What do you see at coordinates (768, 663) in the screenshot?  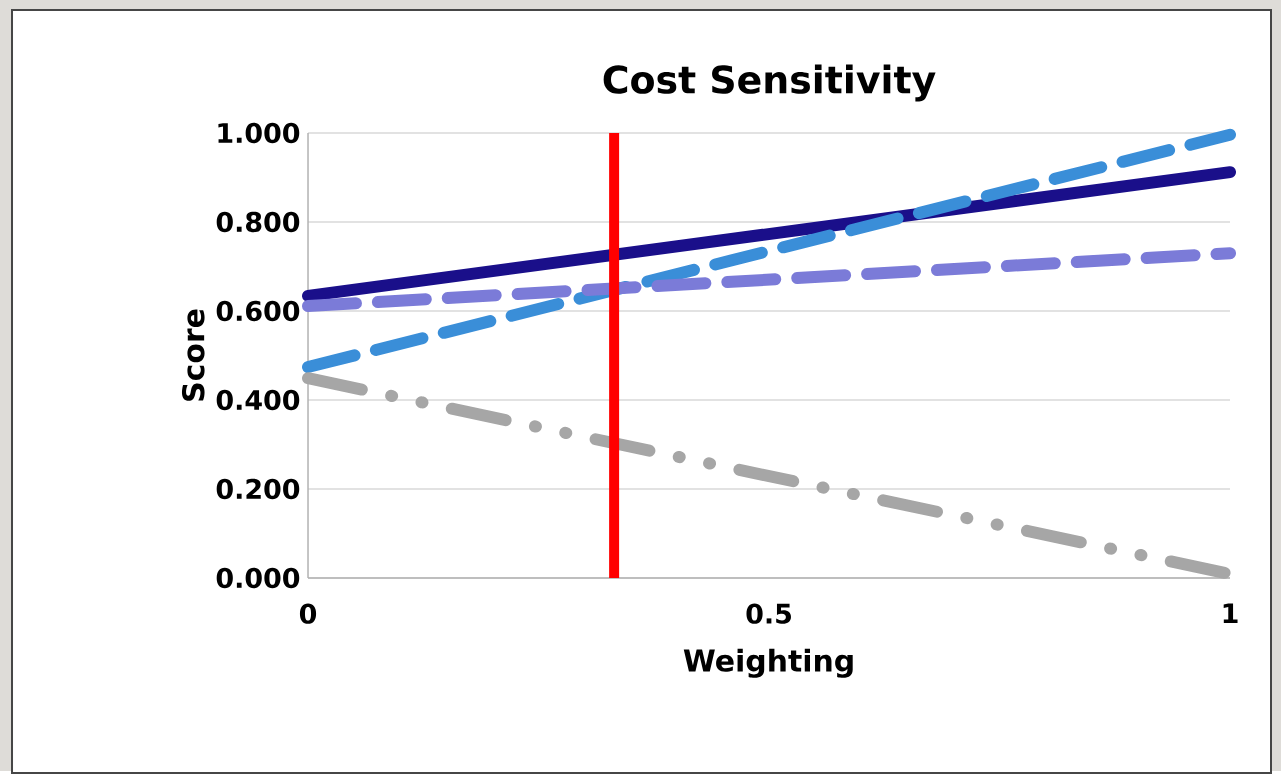 I see `x-axis-title: Weighting` at bounding box center [768, 663].